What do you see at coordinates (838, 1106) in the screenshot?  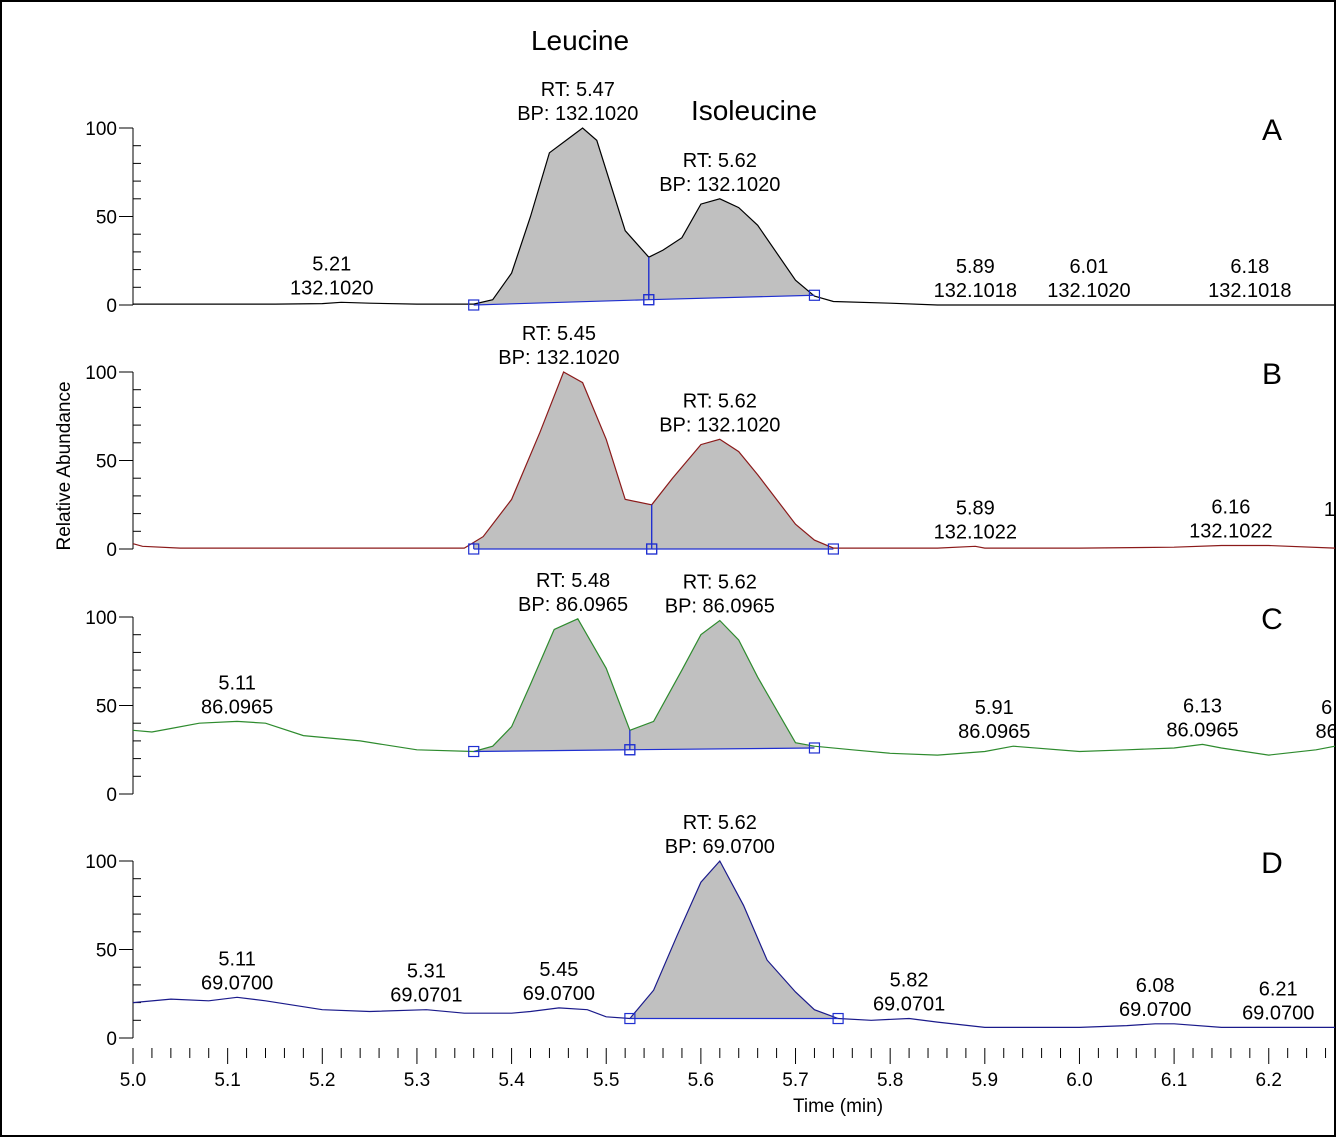 I see `x-axis-title: Time (min)` at bounding box center [838, 1106].